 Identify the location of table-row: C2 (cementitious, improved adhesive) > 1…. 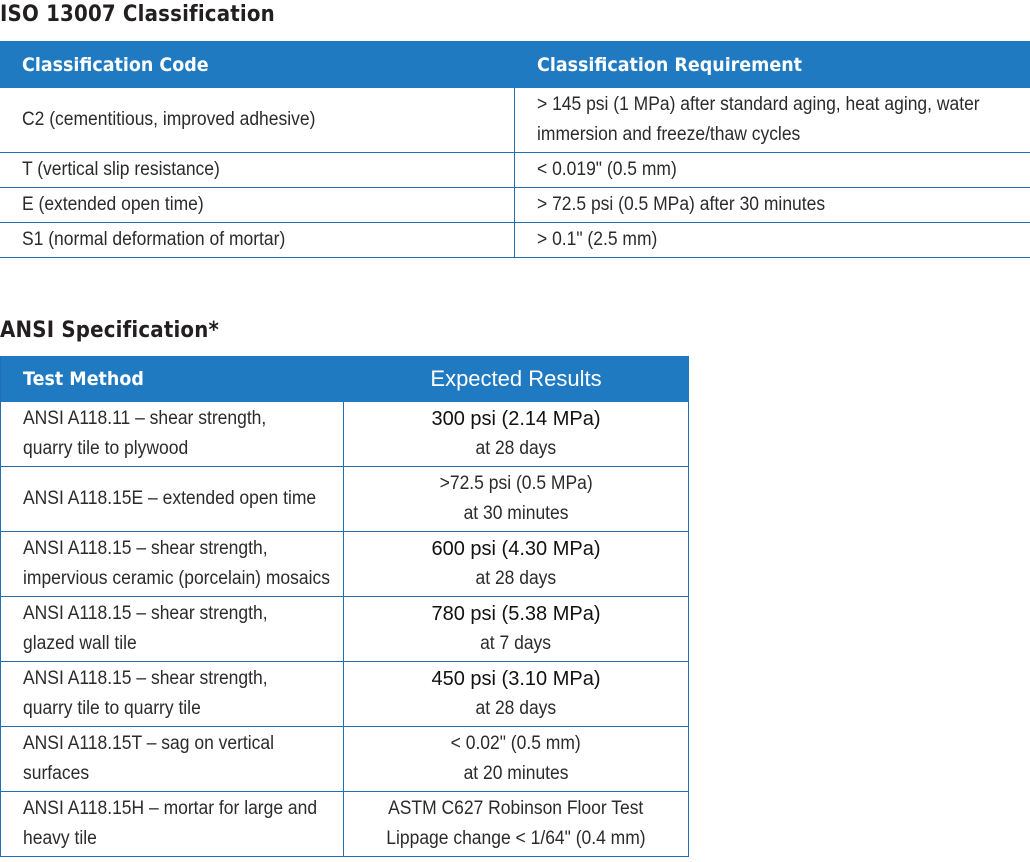
(515, 120).